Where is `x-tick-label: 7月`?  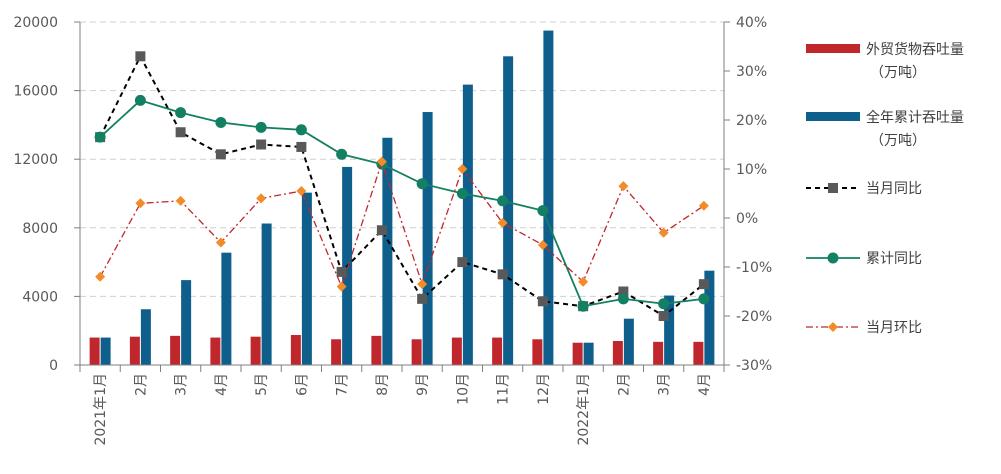 x-tick-label: 7月 is located at coordinates (343, 384).